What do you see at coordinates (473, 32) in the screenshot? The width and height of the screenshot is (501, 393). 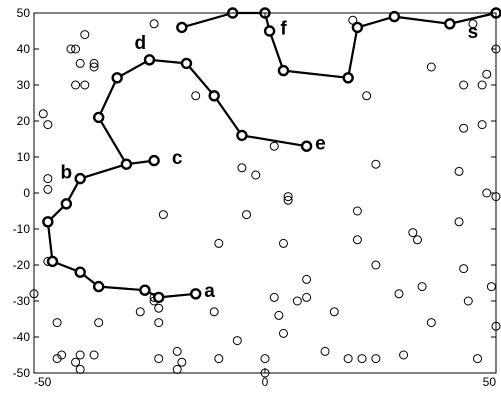 I see `annotation-s: s` at bounding box center [473, 32].